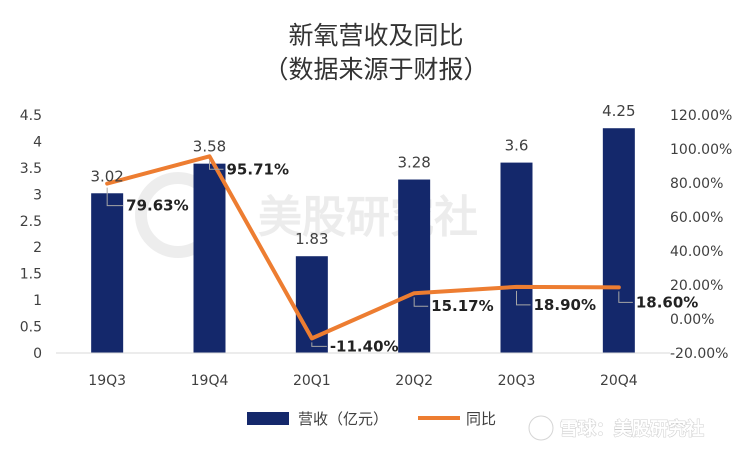 This screenshot has height=452, width=752. I want to click on category-label: 20Q1, so click(312, 381).